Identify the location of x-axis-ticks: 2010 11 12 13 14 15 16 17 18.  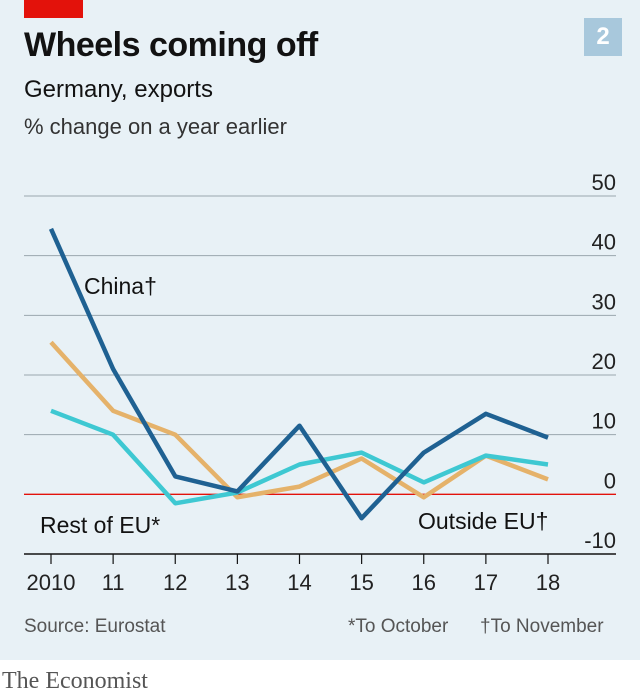
(293, 574).